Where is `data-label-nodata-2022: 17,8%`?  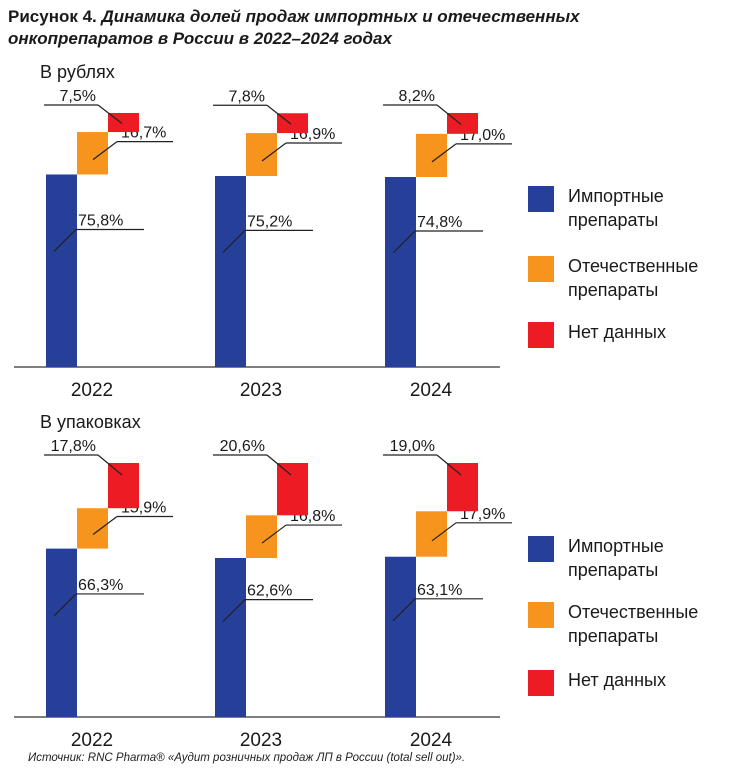 data-label-nodata-2022: 17,8% is located at coordinates (73, 446).